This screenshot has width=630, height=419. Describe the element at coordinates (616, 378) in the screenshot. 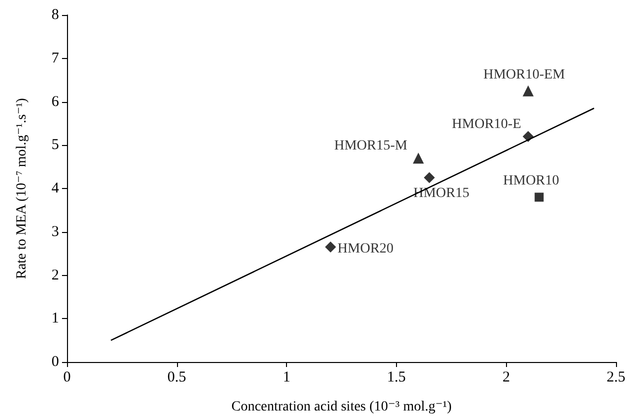

I see `x-tick-label: 2.5` at that location.